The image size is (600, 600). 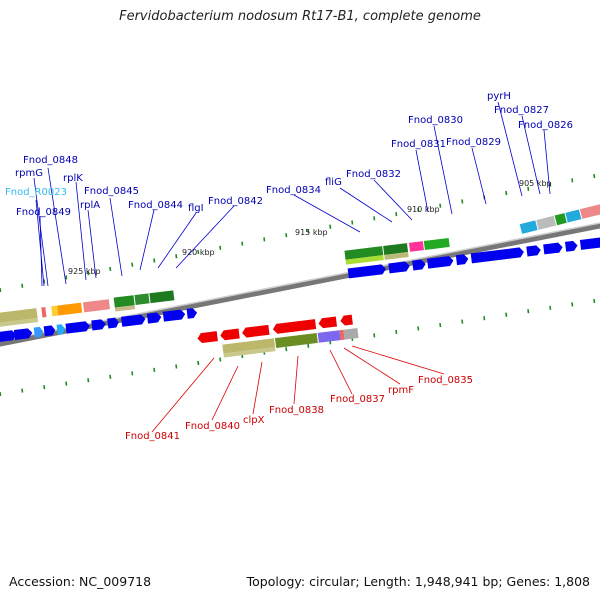 What do you see at coordinates (293, 190) in the screenshot?
I see `gene-label: Fnod_0834` at bounding box center [293, 190].